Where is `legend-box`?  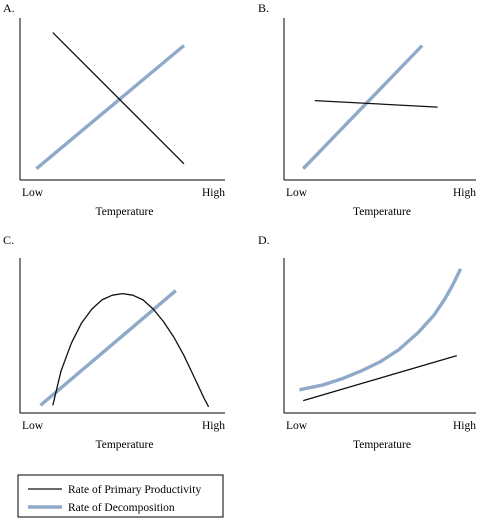 legend-box is located at coordinates (120, 496).